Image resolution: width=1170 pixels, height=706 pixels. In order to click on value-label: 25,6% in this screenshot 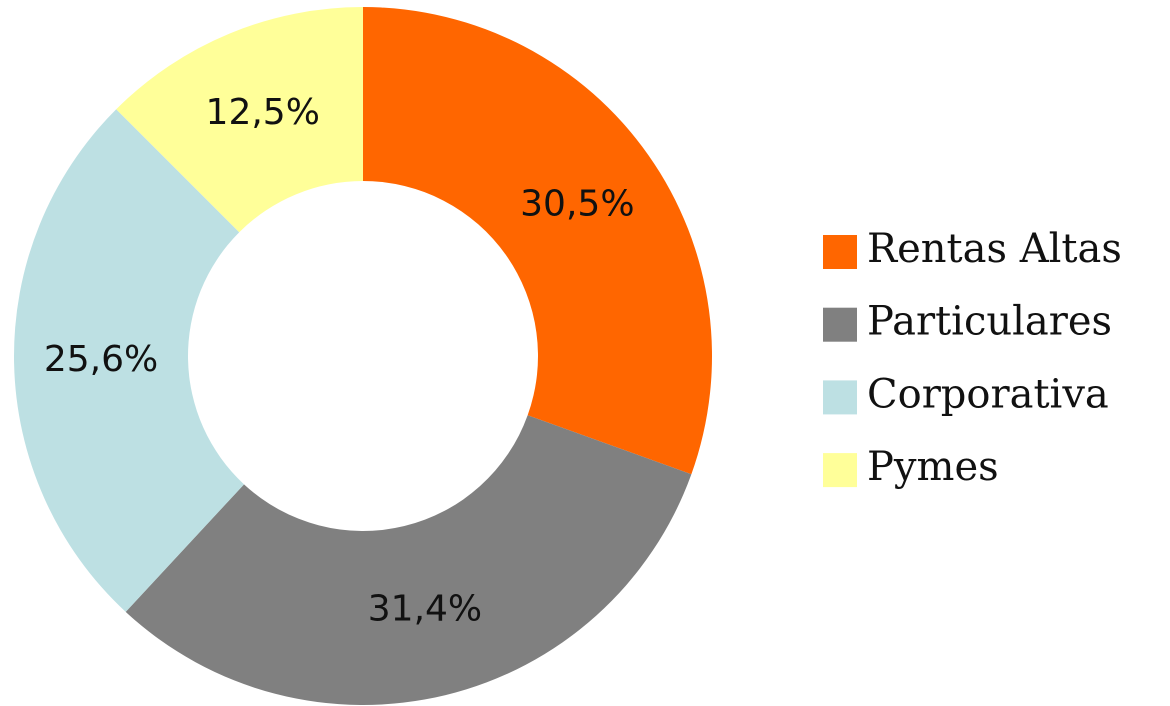, I will do `click(101, 359)`.